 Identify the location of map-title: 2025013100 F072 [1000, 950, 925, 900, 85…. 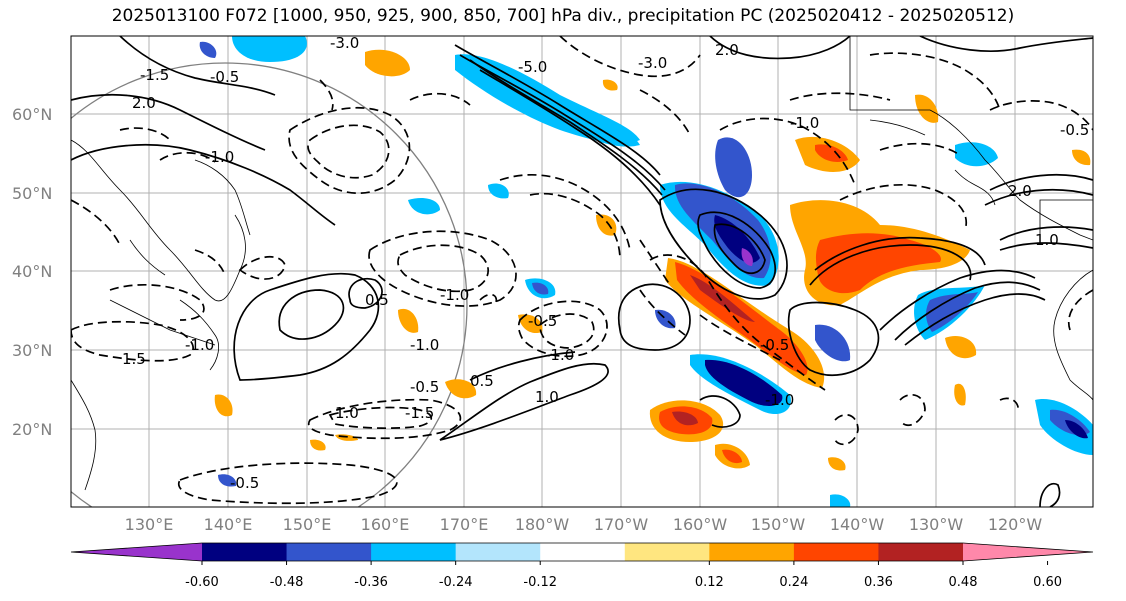
(563, 16).